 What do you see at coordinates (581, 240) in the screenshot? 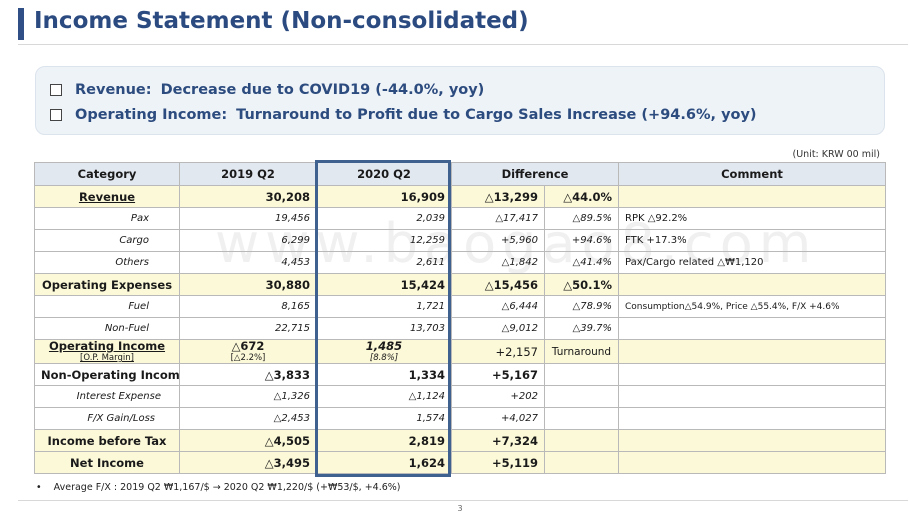
I see `cell-difference-pct: +94.6%` at bounding box center [581, 240].